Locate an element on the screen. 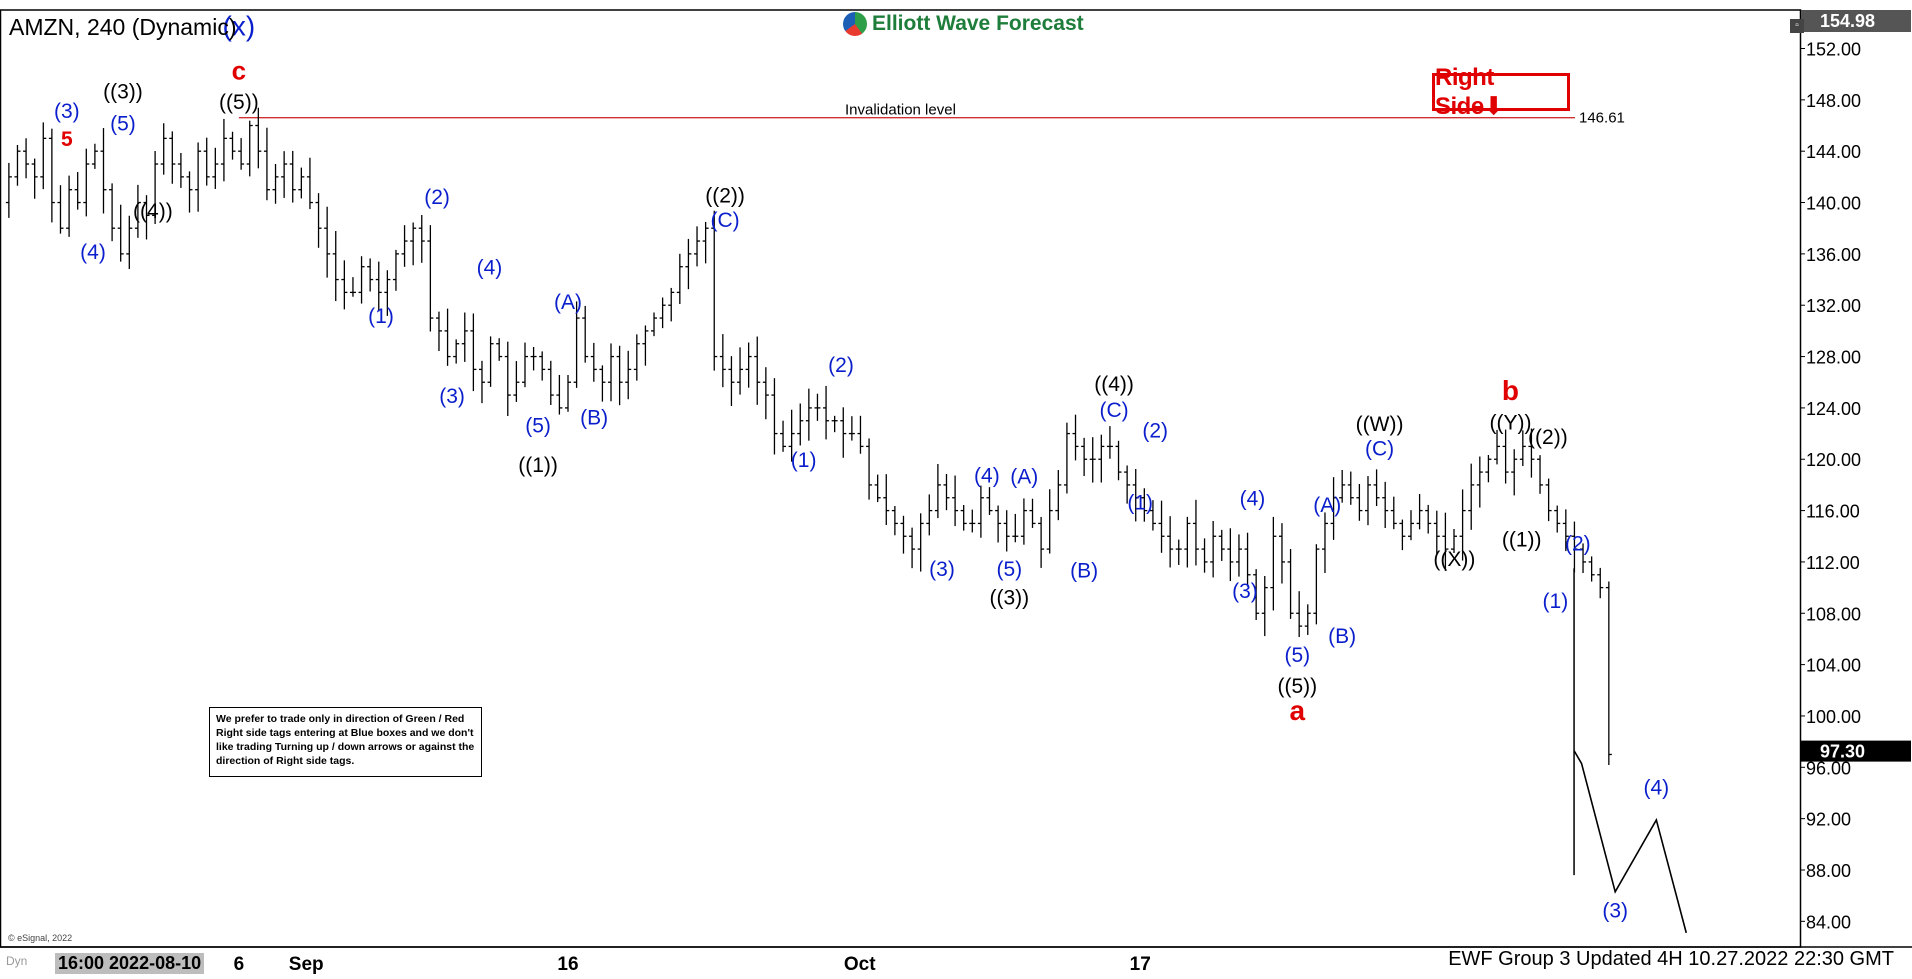  y-tick-label: 96.00 is located at coordinates (1828, 768).